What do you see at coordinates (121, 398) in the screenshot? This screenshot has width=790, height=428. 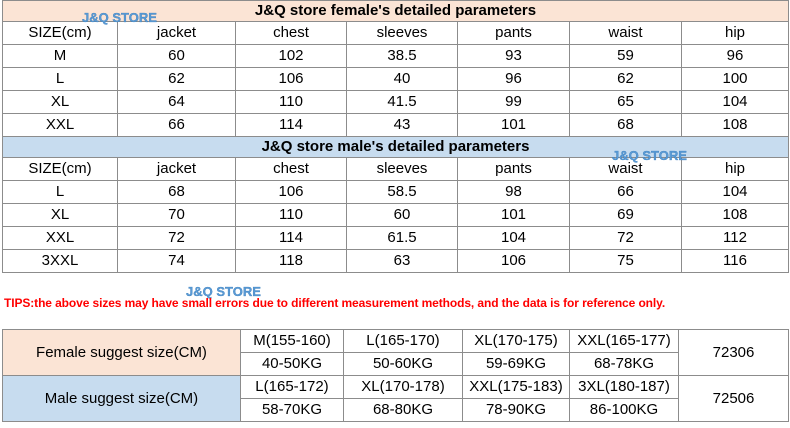 I see `male-suggest-label: Male suggest size(CM)` at bounding box center [121, 398].